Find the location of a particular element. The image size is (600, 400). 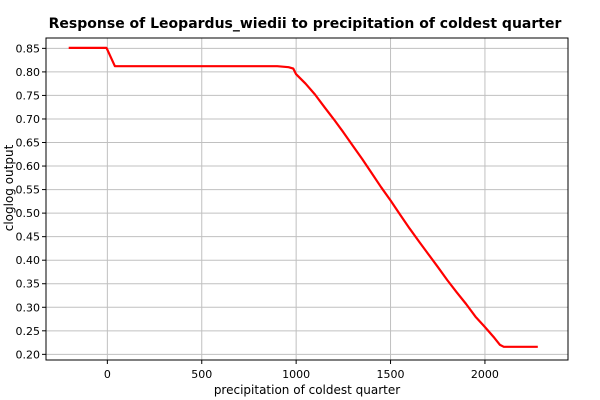

x-tick-label: 500 is located at coordinates (201, 374).